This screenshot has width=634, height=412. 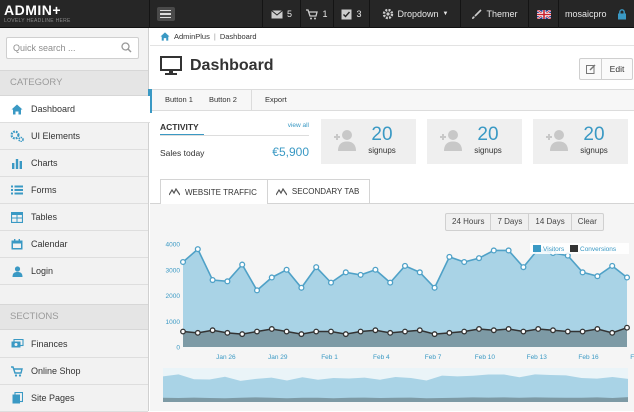 I want to click on stat-value: 20, so click(x=488, y=134).